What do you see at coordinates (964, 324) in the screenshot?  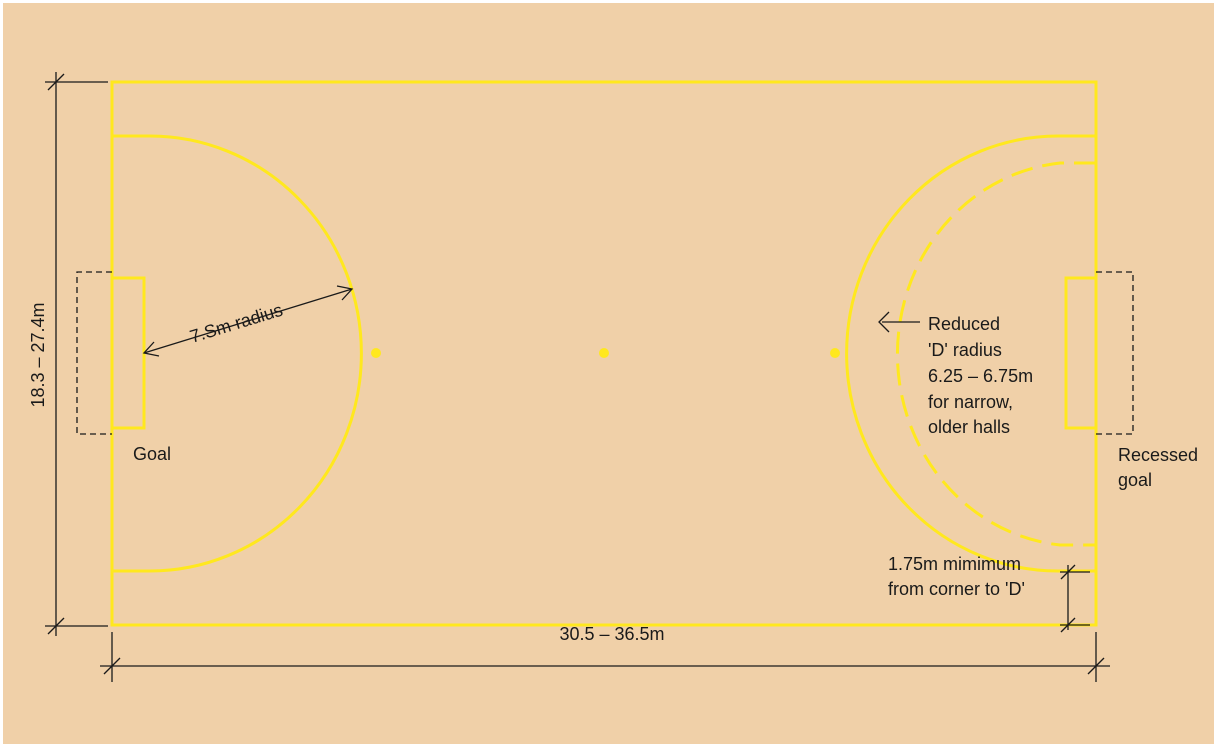 I see `reduced-d-label-line-1: Reduced` at bounding box center [964, 324].